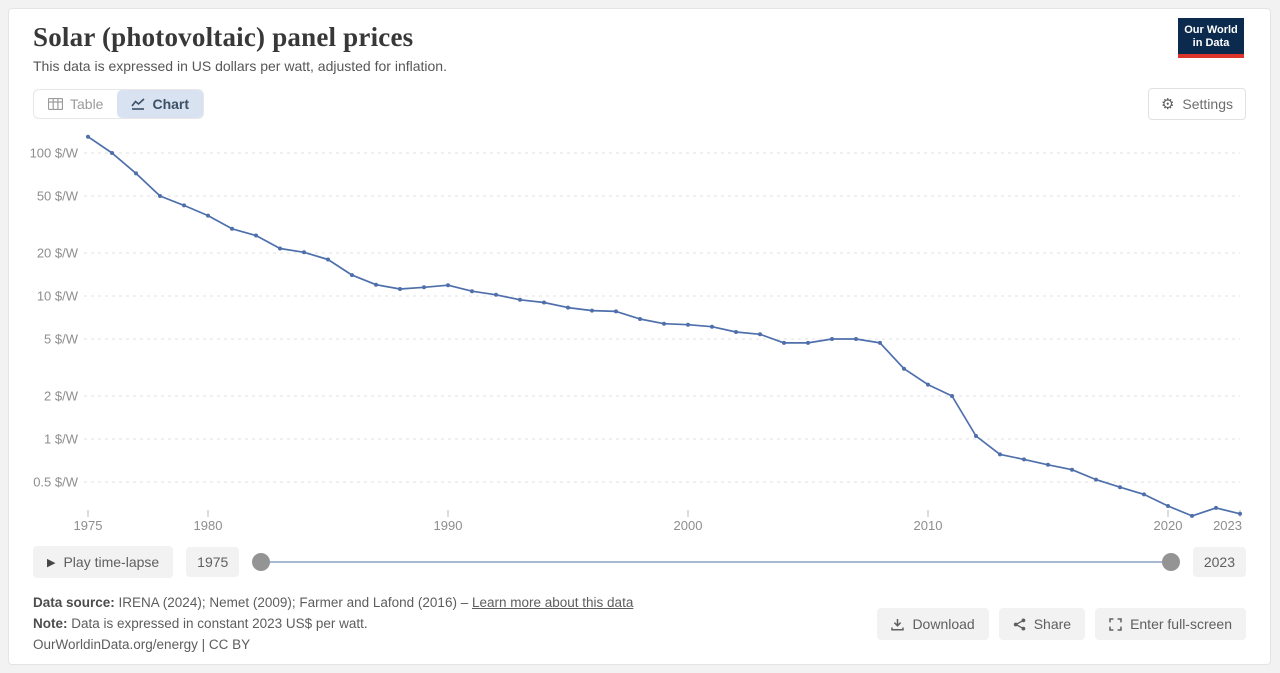 This screenshot has height=673, width=1280. Describe the element at coordinates (552, 602) in the screenshot. I see `learn-more-link: Learn more about this data` at that location.